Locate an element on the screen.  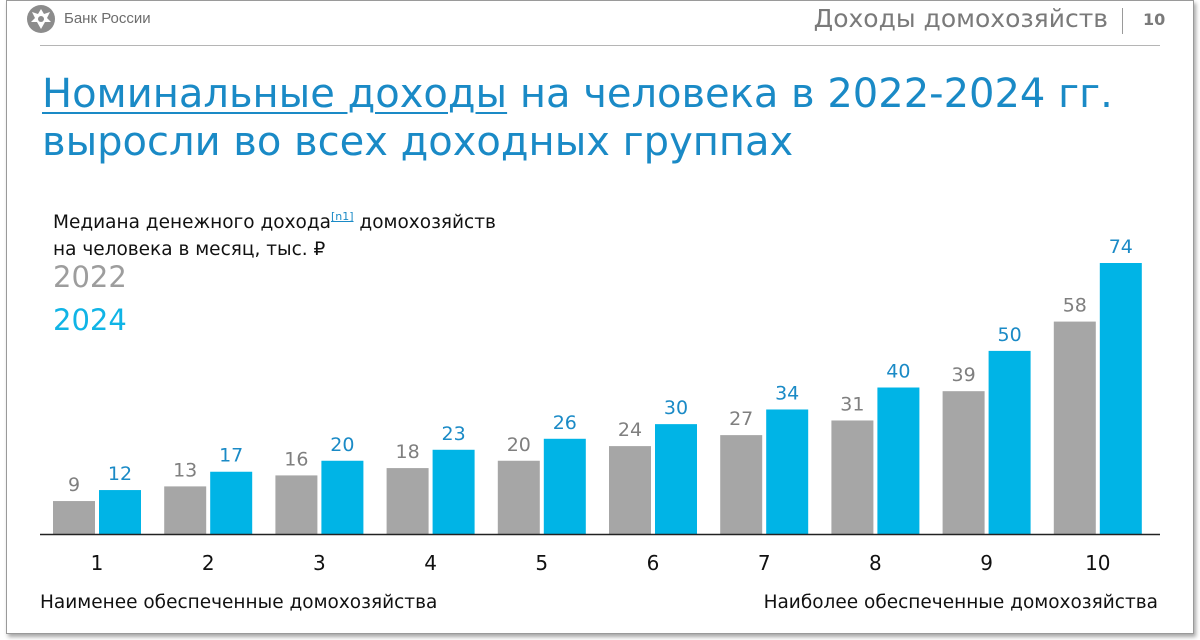
x-tick-label-7: 7 is located at coordinates (764, 563).